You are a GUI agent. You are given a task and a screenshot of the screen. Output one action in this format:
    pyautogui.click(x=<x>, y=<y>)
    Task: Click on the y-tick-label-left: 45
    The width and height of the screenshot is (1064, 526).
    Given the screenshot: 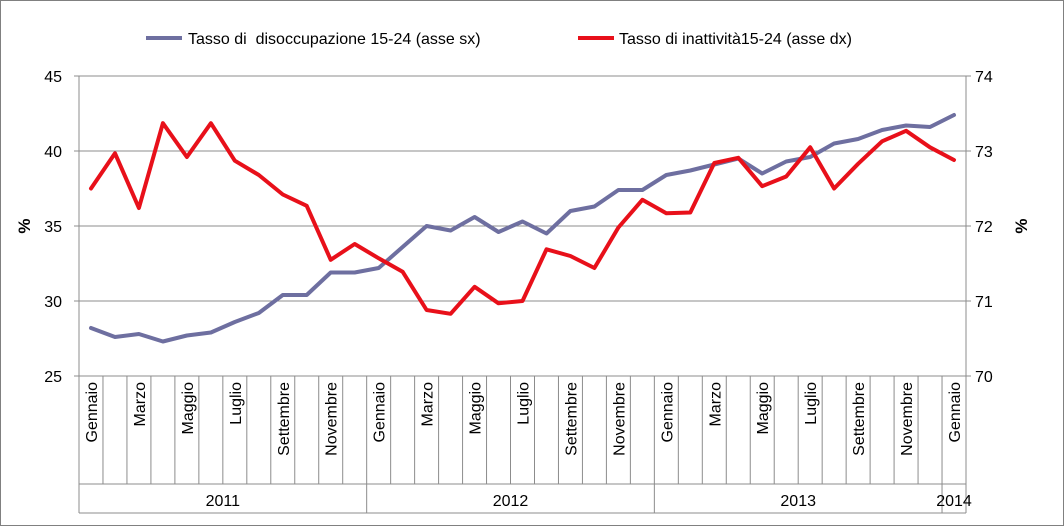 What is the action you would take?
    pyautogui.click(x=53, y=77)
    